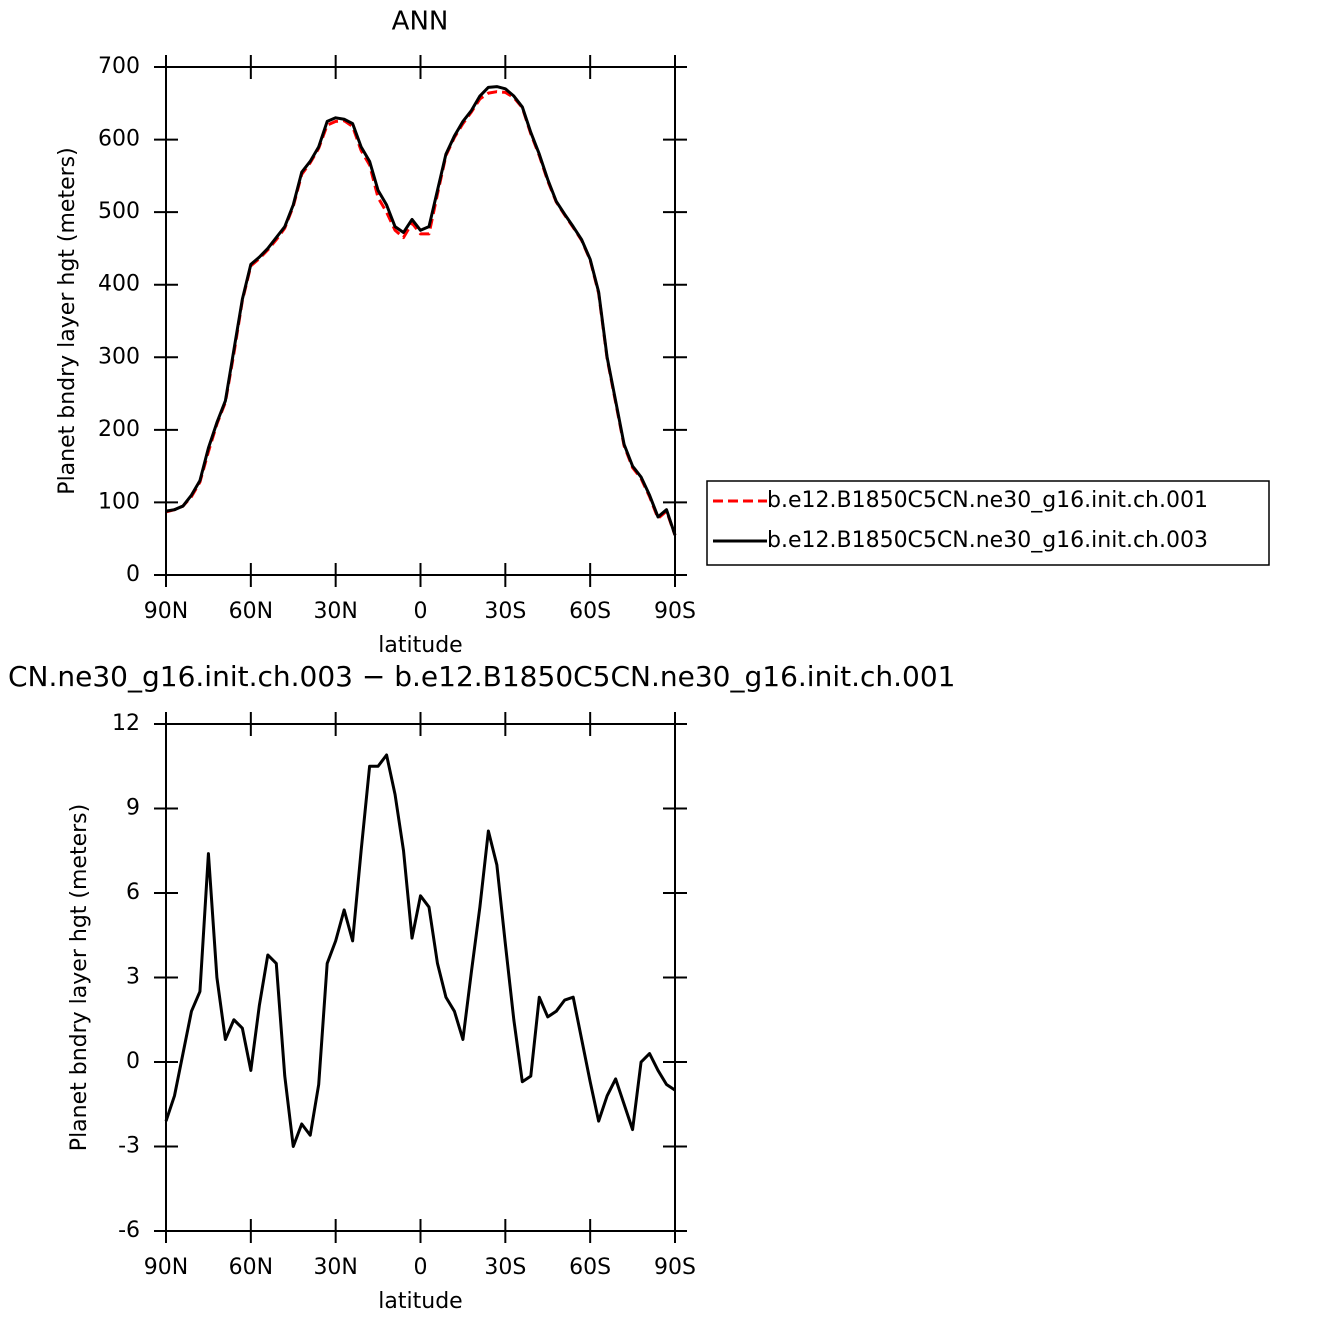 The height and width of the screenshot is (1325, 1325). Describe the element at coordinates (133, 808) in the screenshot. I see `y-tick-label: 9` at that location.